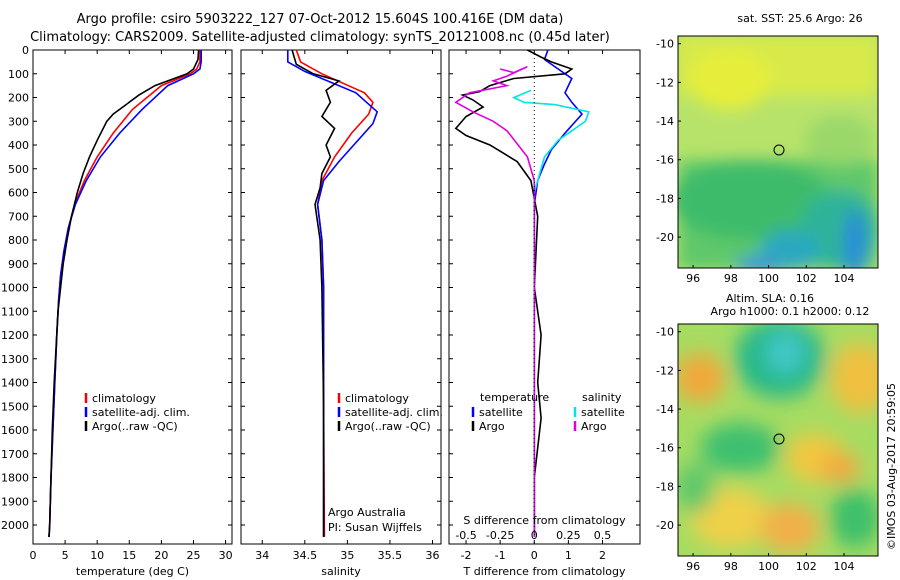 This screenshot has width=900, height=580. What do you see at coordinates (15, 288) in the screenshot?
I see `y-tick-label: 1000` at bounding box center [15, 288].